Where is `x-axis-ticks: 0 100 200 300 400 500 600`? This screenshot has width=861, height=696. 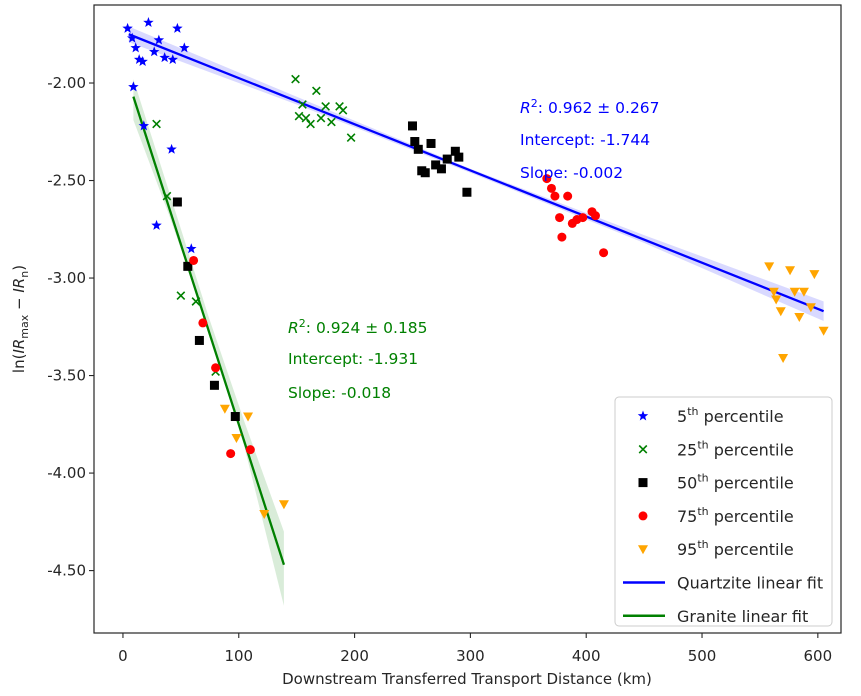 x-axis-ticks: 0 100 200 300 400 500 600 is located at coordinates (475, 649).